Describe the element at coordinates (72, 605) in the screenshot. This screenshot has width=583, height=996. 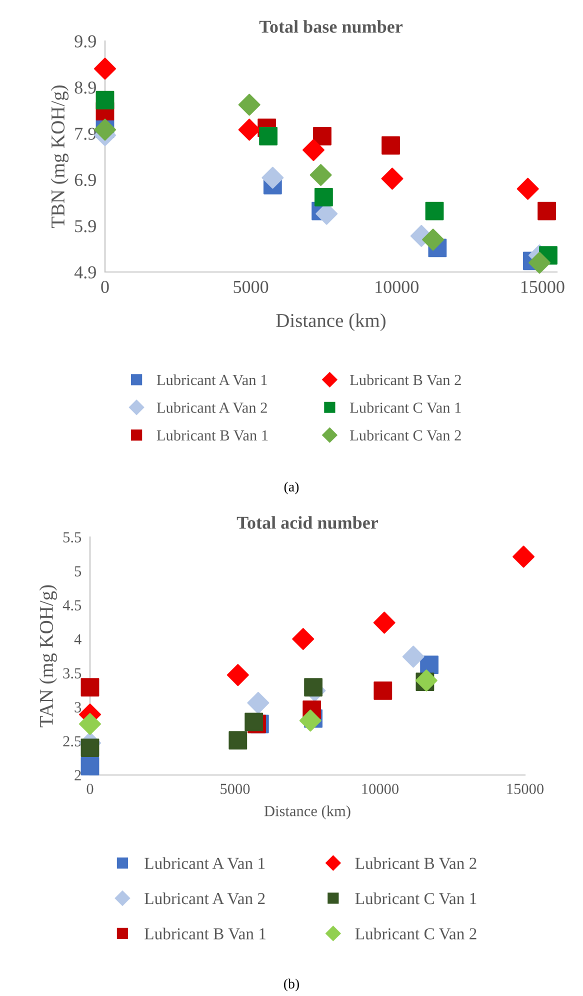
I see `y-tick-label: 4.5` at that location.